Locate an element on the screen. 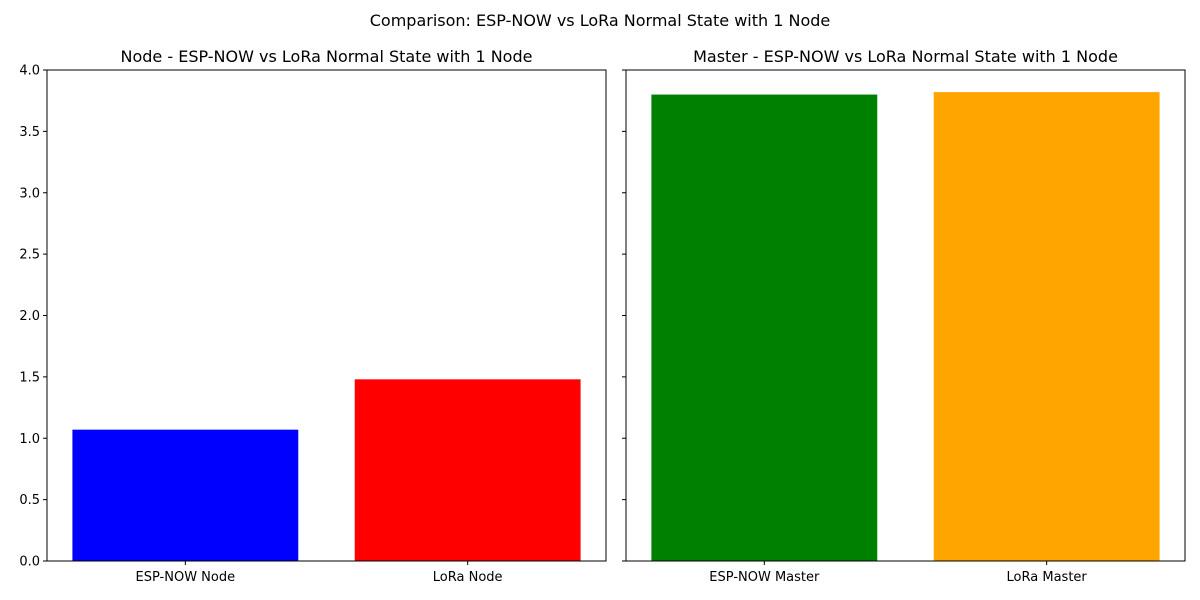  y-tick-label: 0.5 is located at coordinates (29, 500).